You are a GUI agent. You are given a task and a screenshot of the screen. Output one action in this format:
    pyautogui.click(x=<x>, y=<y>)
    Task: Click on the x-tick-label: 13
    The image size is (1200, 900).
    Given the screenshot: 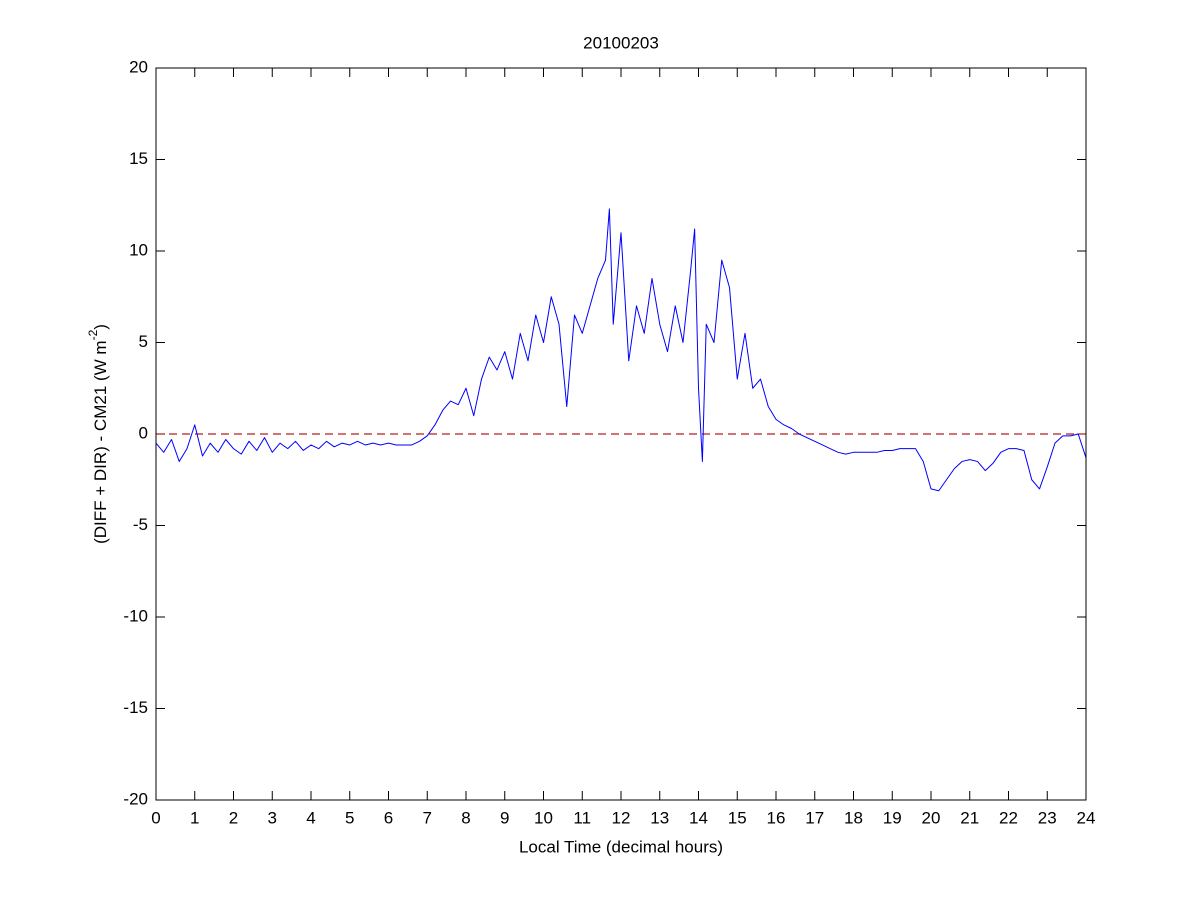 What is the action you would take?
    pyautogui.click(x=659, y=817)
    